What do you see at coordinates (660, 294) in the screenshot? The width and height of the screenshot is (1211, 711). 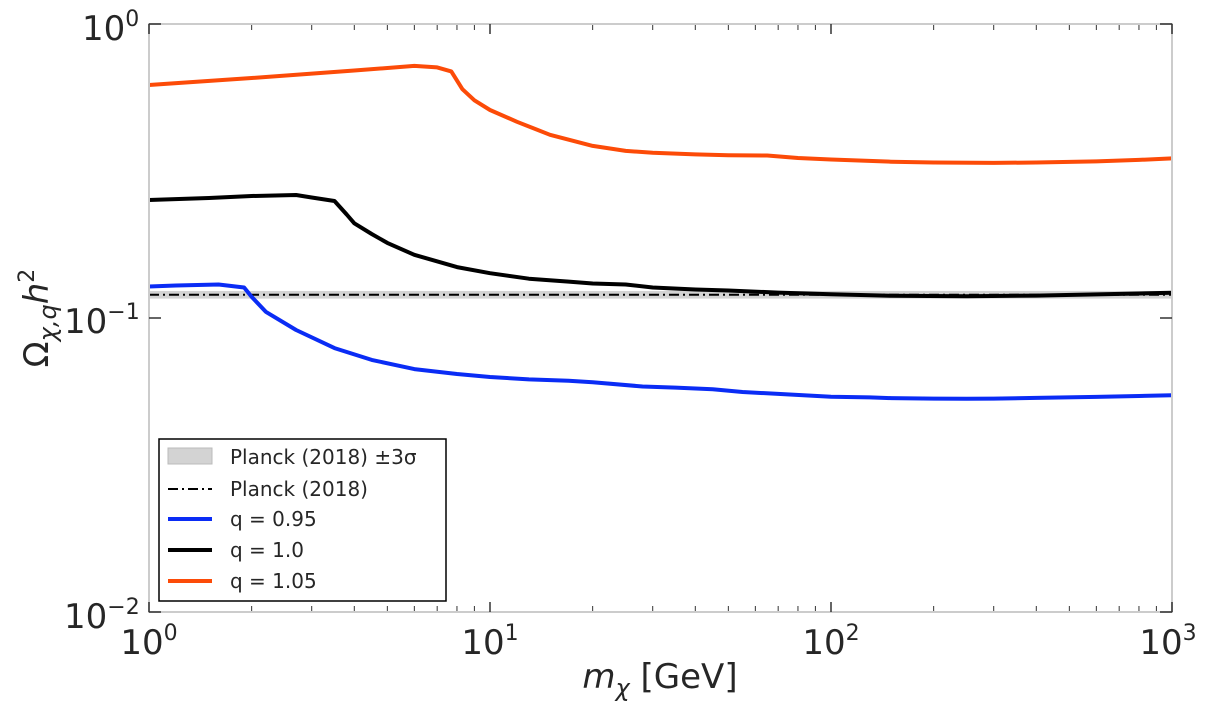 I see `planck-band` at bounding box center [660, 294].